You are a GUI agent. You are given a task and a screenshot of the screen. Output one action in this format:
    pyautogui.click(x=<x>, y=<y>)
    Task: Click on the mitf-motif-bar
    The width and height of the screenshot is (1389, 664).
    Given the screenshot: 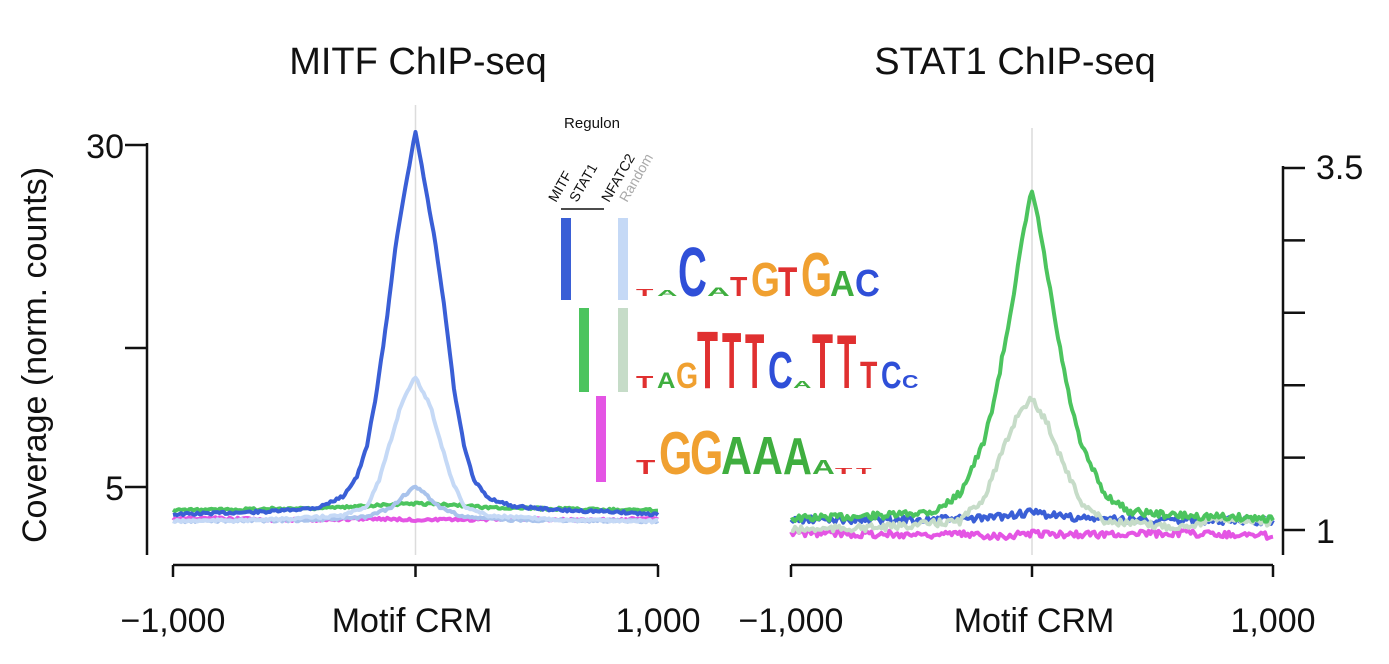 What is the action you would take?
    pyautogui.click(x=566, y=259)
    